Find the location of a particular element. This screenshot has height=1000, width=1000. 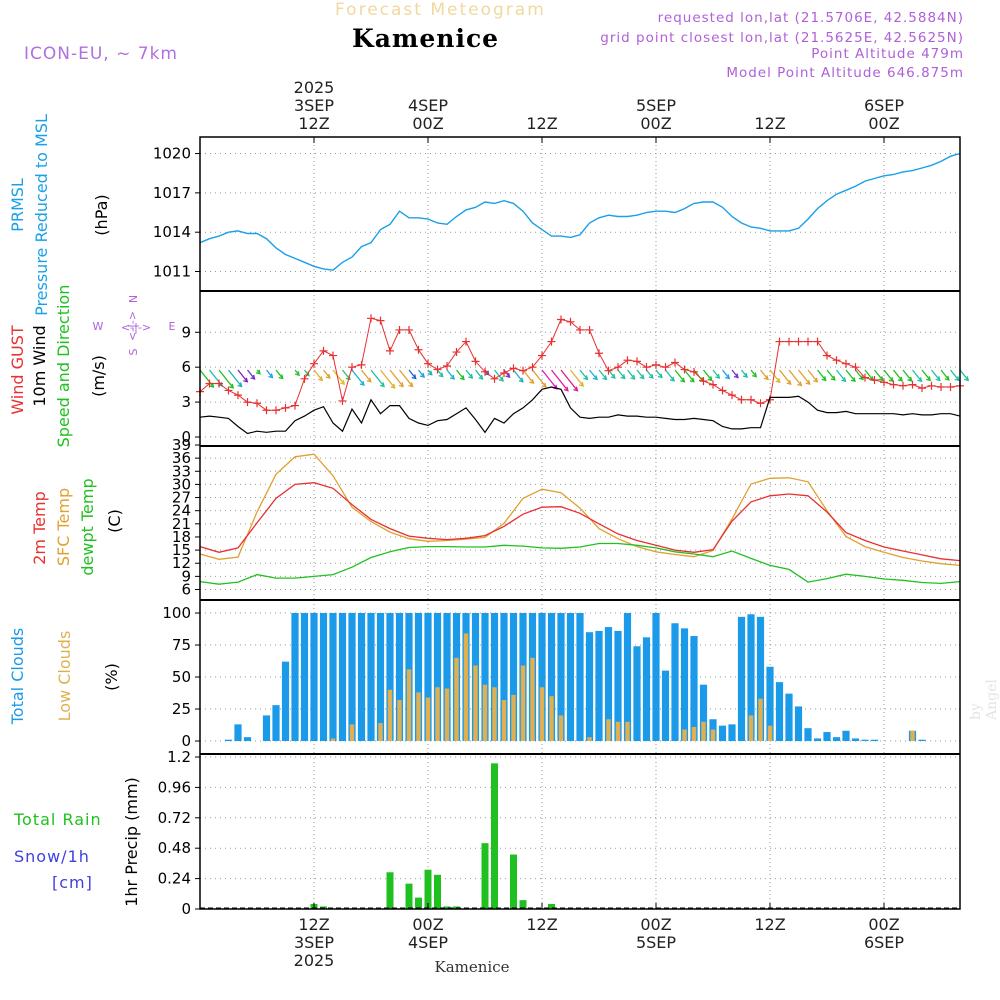

time-label-bottom: 2025 is located at coordinates (314, 960).